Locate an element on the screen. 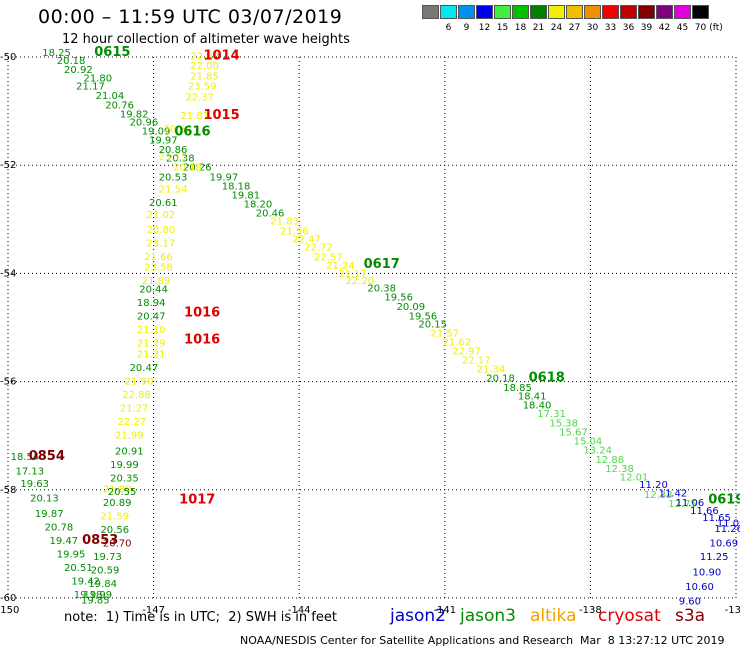  wave-height-value: 15.04 is located at coordinates (588, 441).